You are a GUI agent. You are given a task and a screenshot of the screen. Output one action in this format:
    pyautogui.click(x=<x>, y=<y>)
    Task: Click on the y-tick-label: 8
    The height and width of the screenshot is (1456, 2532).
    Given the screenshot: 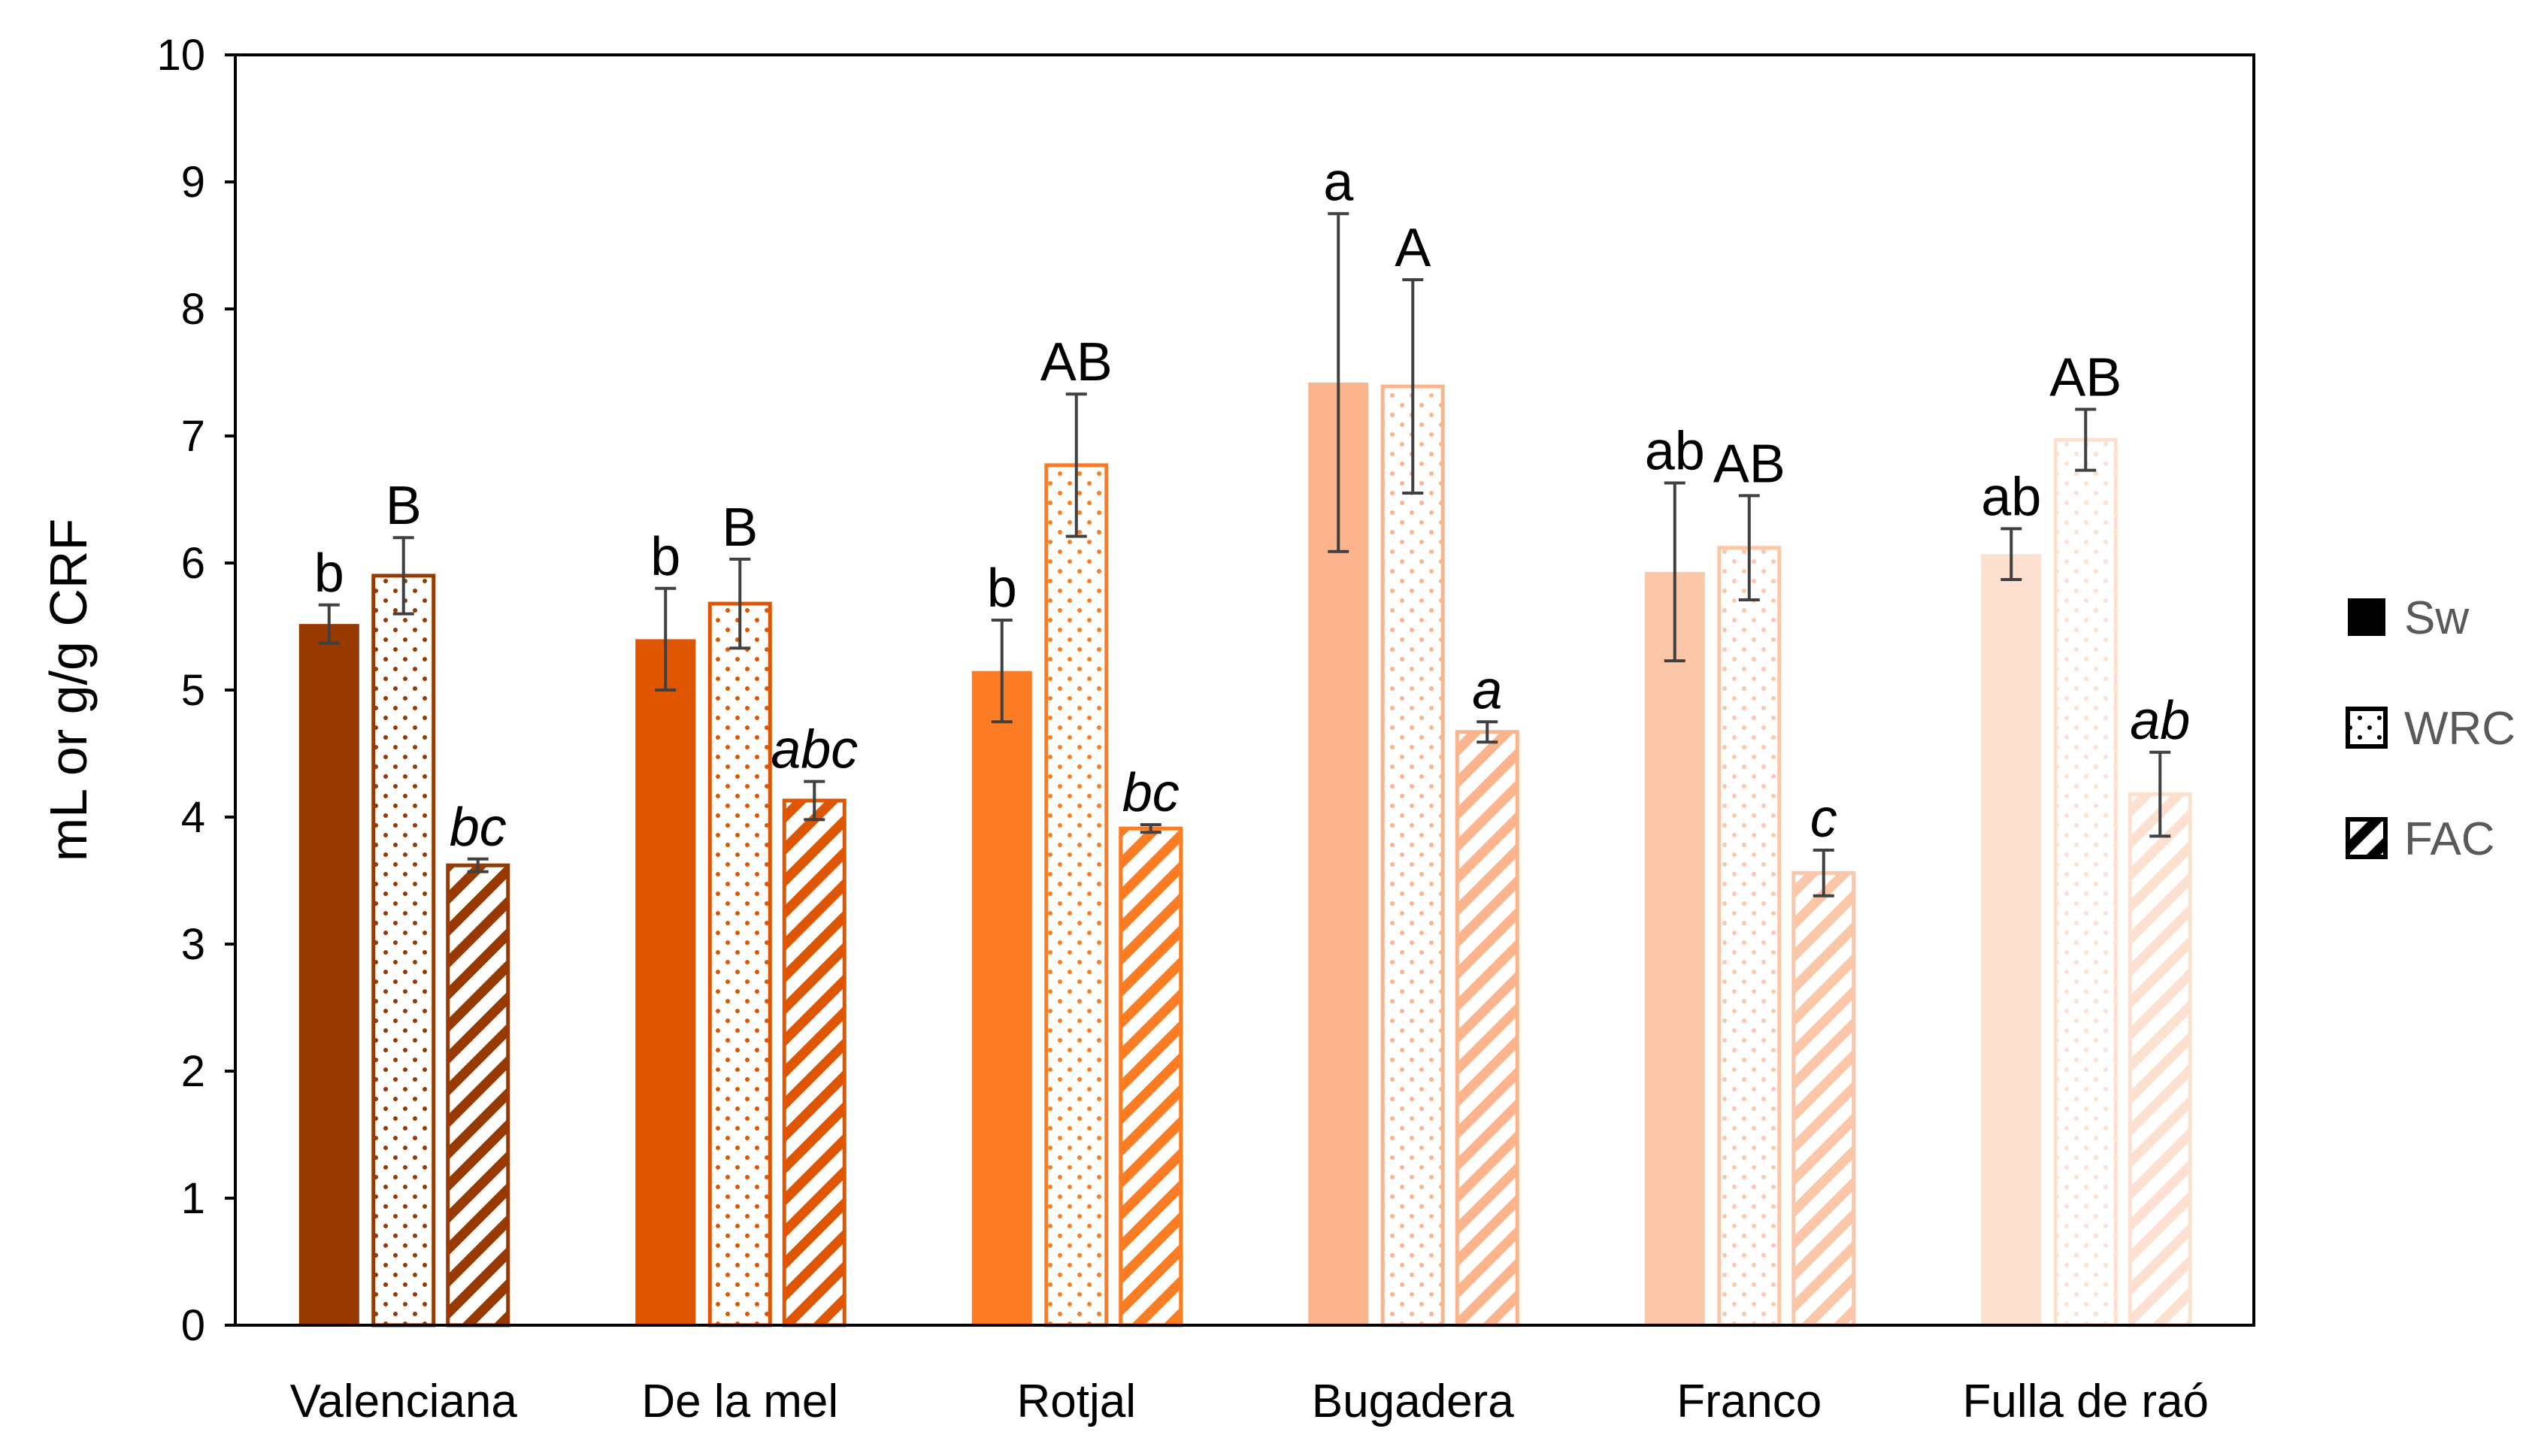 What is the action you would take?
    pyautogui.click(x=193, y=309)
    